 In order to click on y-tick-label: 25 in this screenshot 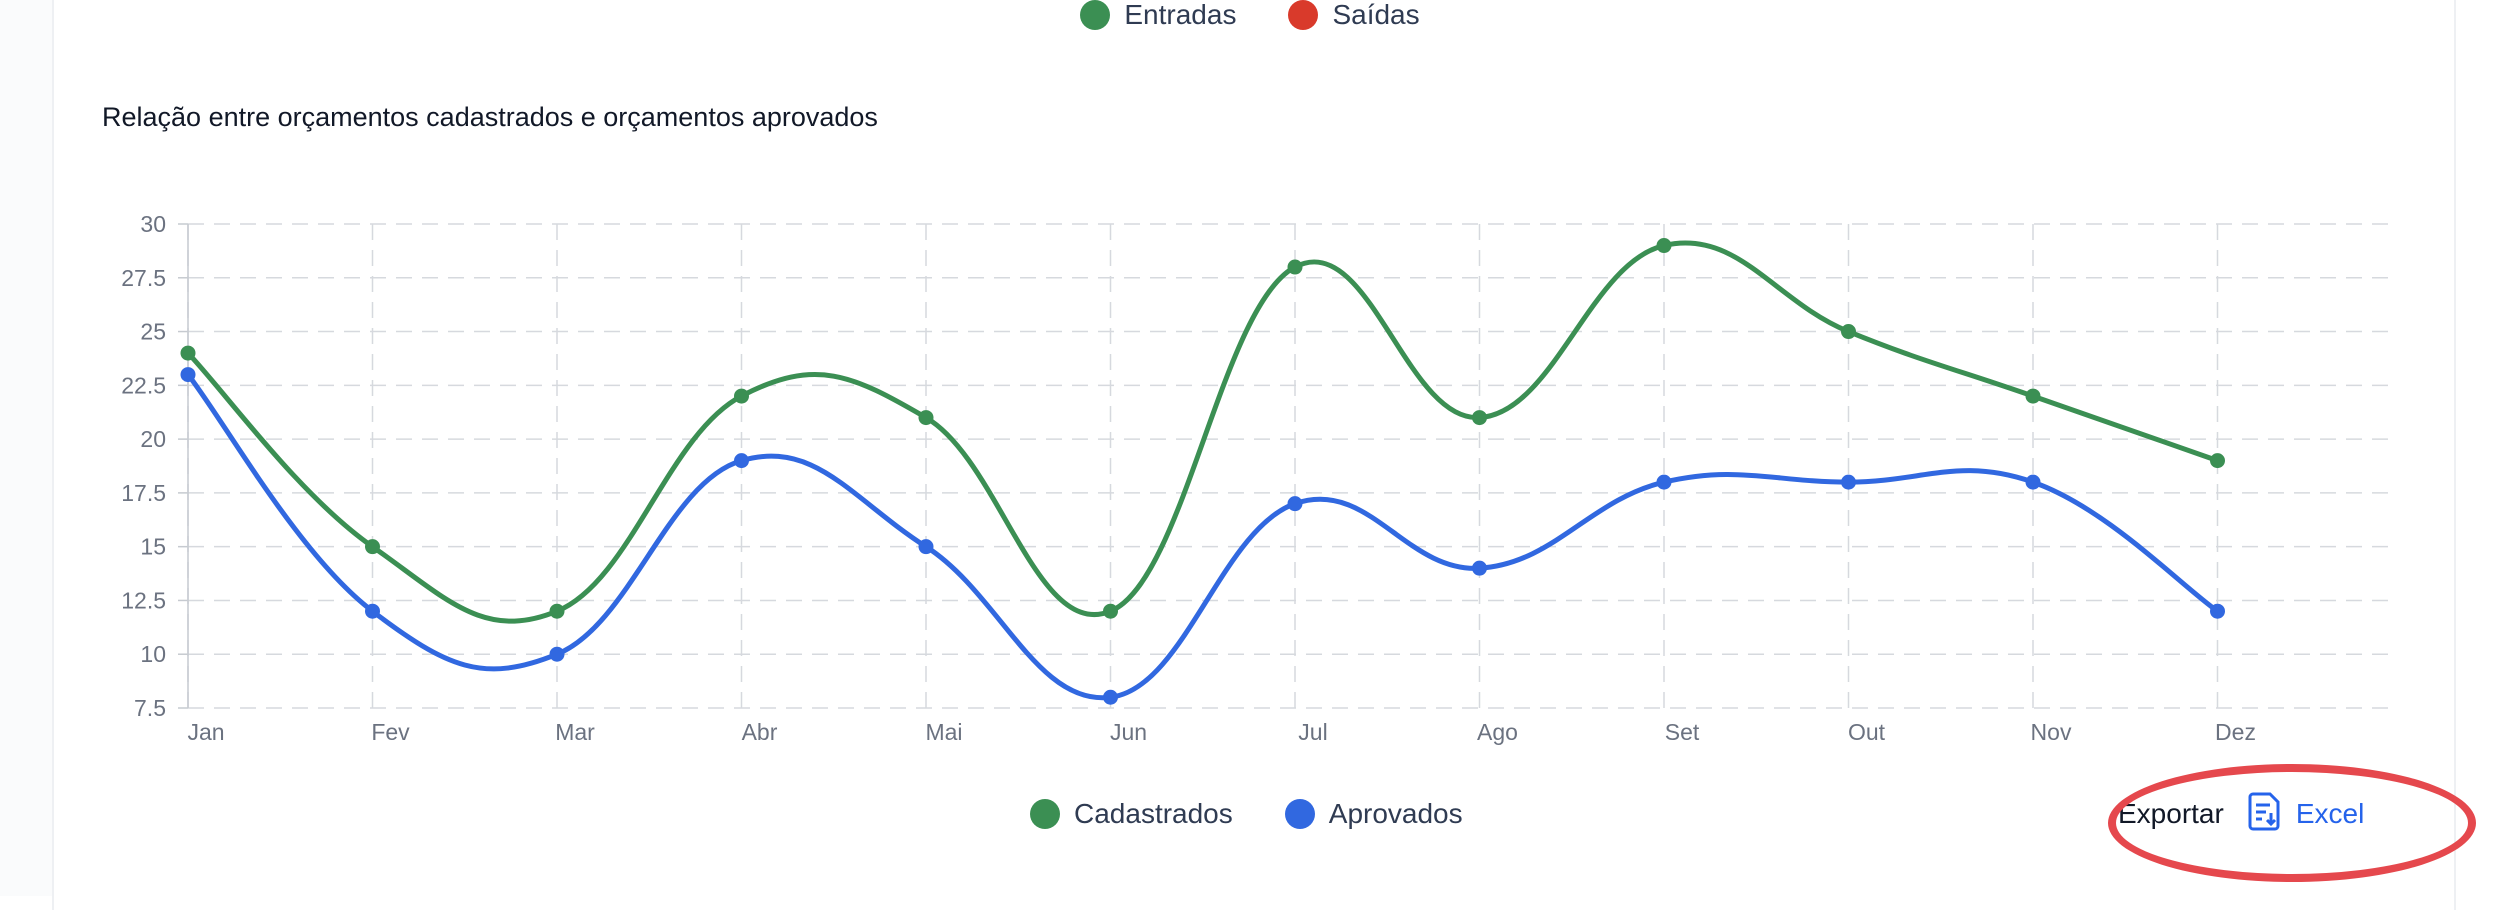, I will do `click(153, 332)`.